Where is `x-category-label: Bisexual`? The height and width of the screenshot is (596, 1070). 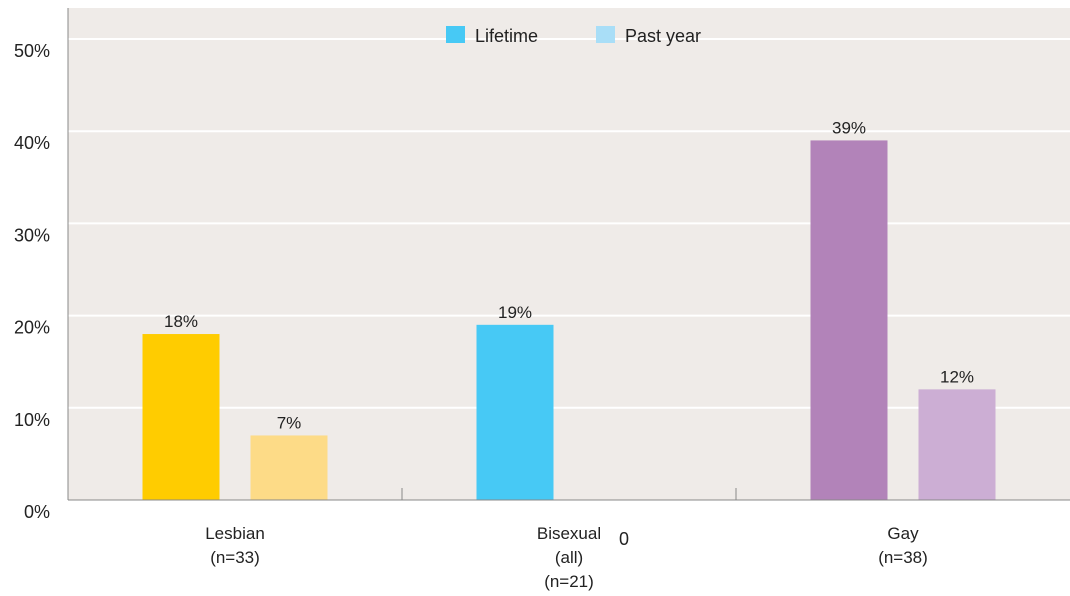
x-category-label: Bisexual is located at coordinates (569, 533).